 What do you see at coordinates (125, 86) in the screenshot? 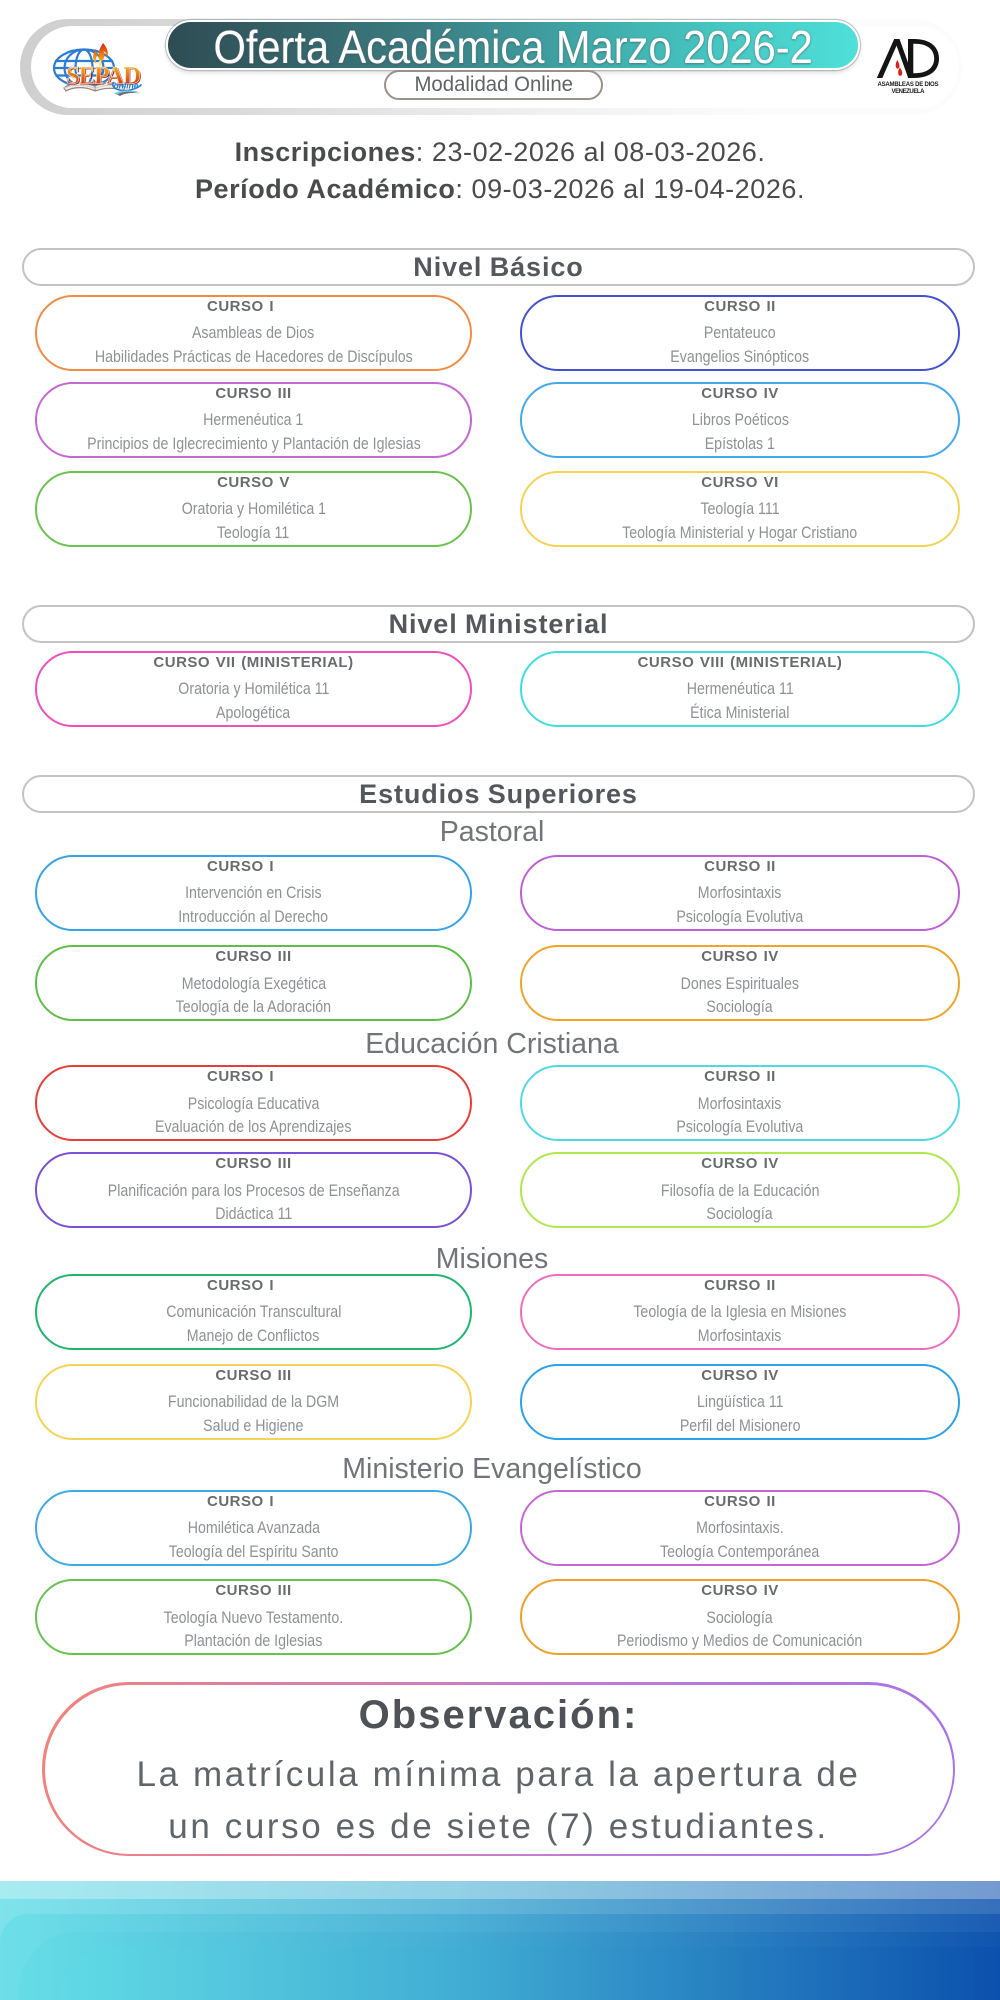
I see `svg-text: online` at bounding box center [125, 86].